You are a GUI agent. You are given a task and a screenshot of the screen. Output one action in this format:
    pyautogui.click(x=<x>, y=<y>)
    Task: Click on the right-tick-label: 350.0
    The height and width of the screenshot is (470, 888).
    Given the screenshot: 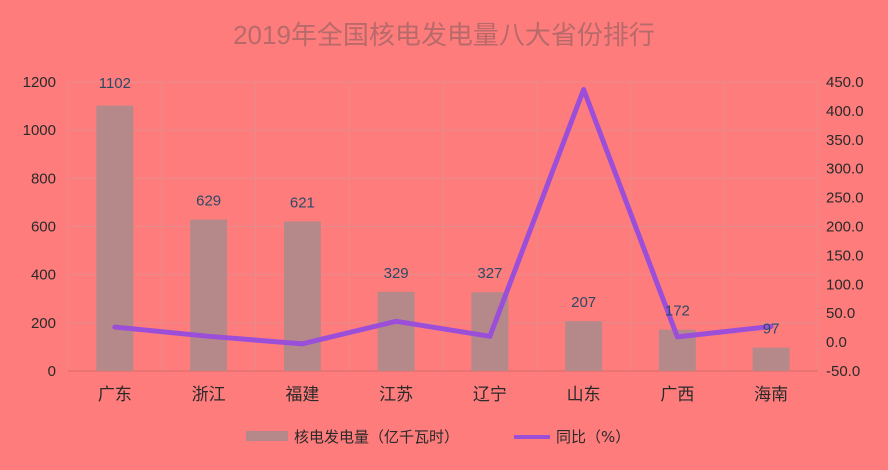 What is the action you would take?
    pyautogui.click(x=845, y=140)
    